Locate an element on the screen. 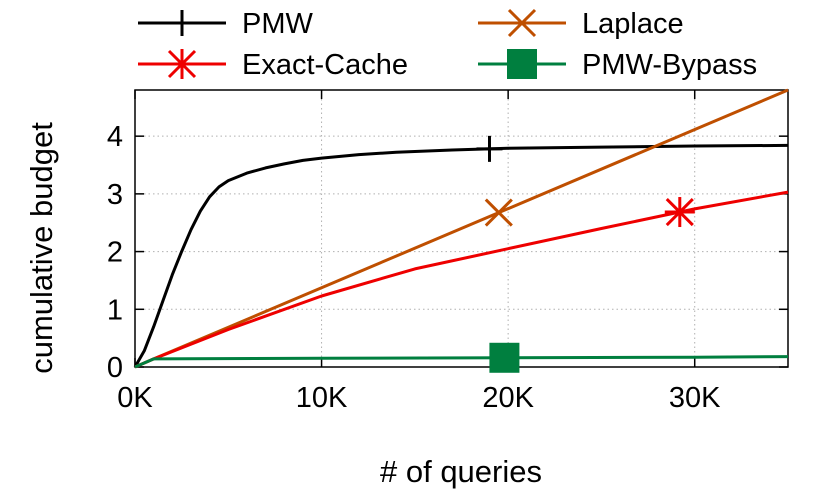  y-axis-title: cumulative budget is located at coordinates (41, 248).